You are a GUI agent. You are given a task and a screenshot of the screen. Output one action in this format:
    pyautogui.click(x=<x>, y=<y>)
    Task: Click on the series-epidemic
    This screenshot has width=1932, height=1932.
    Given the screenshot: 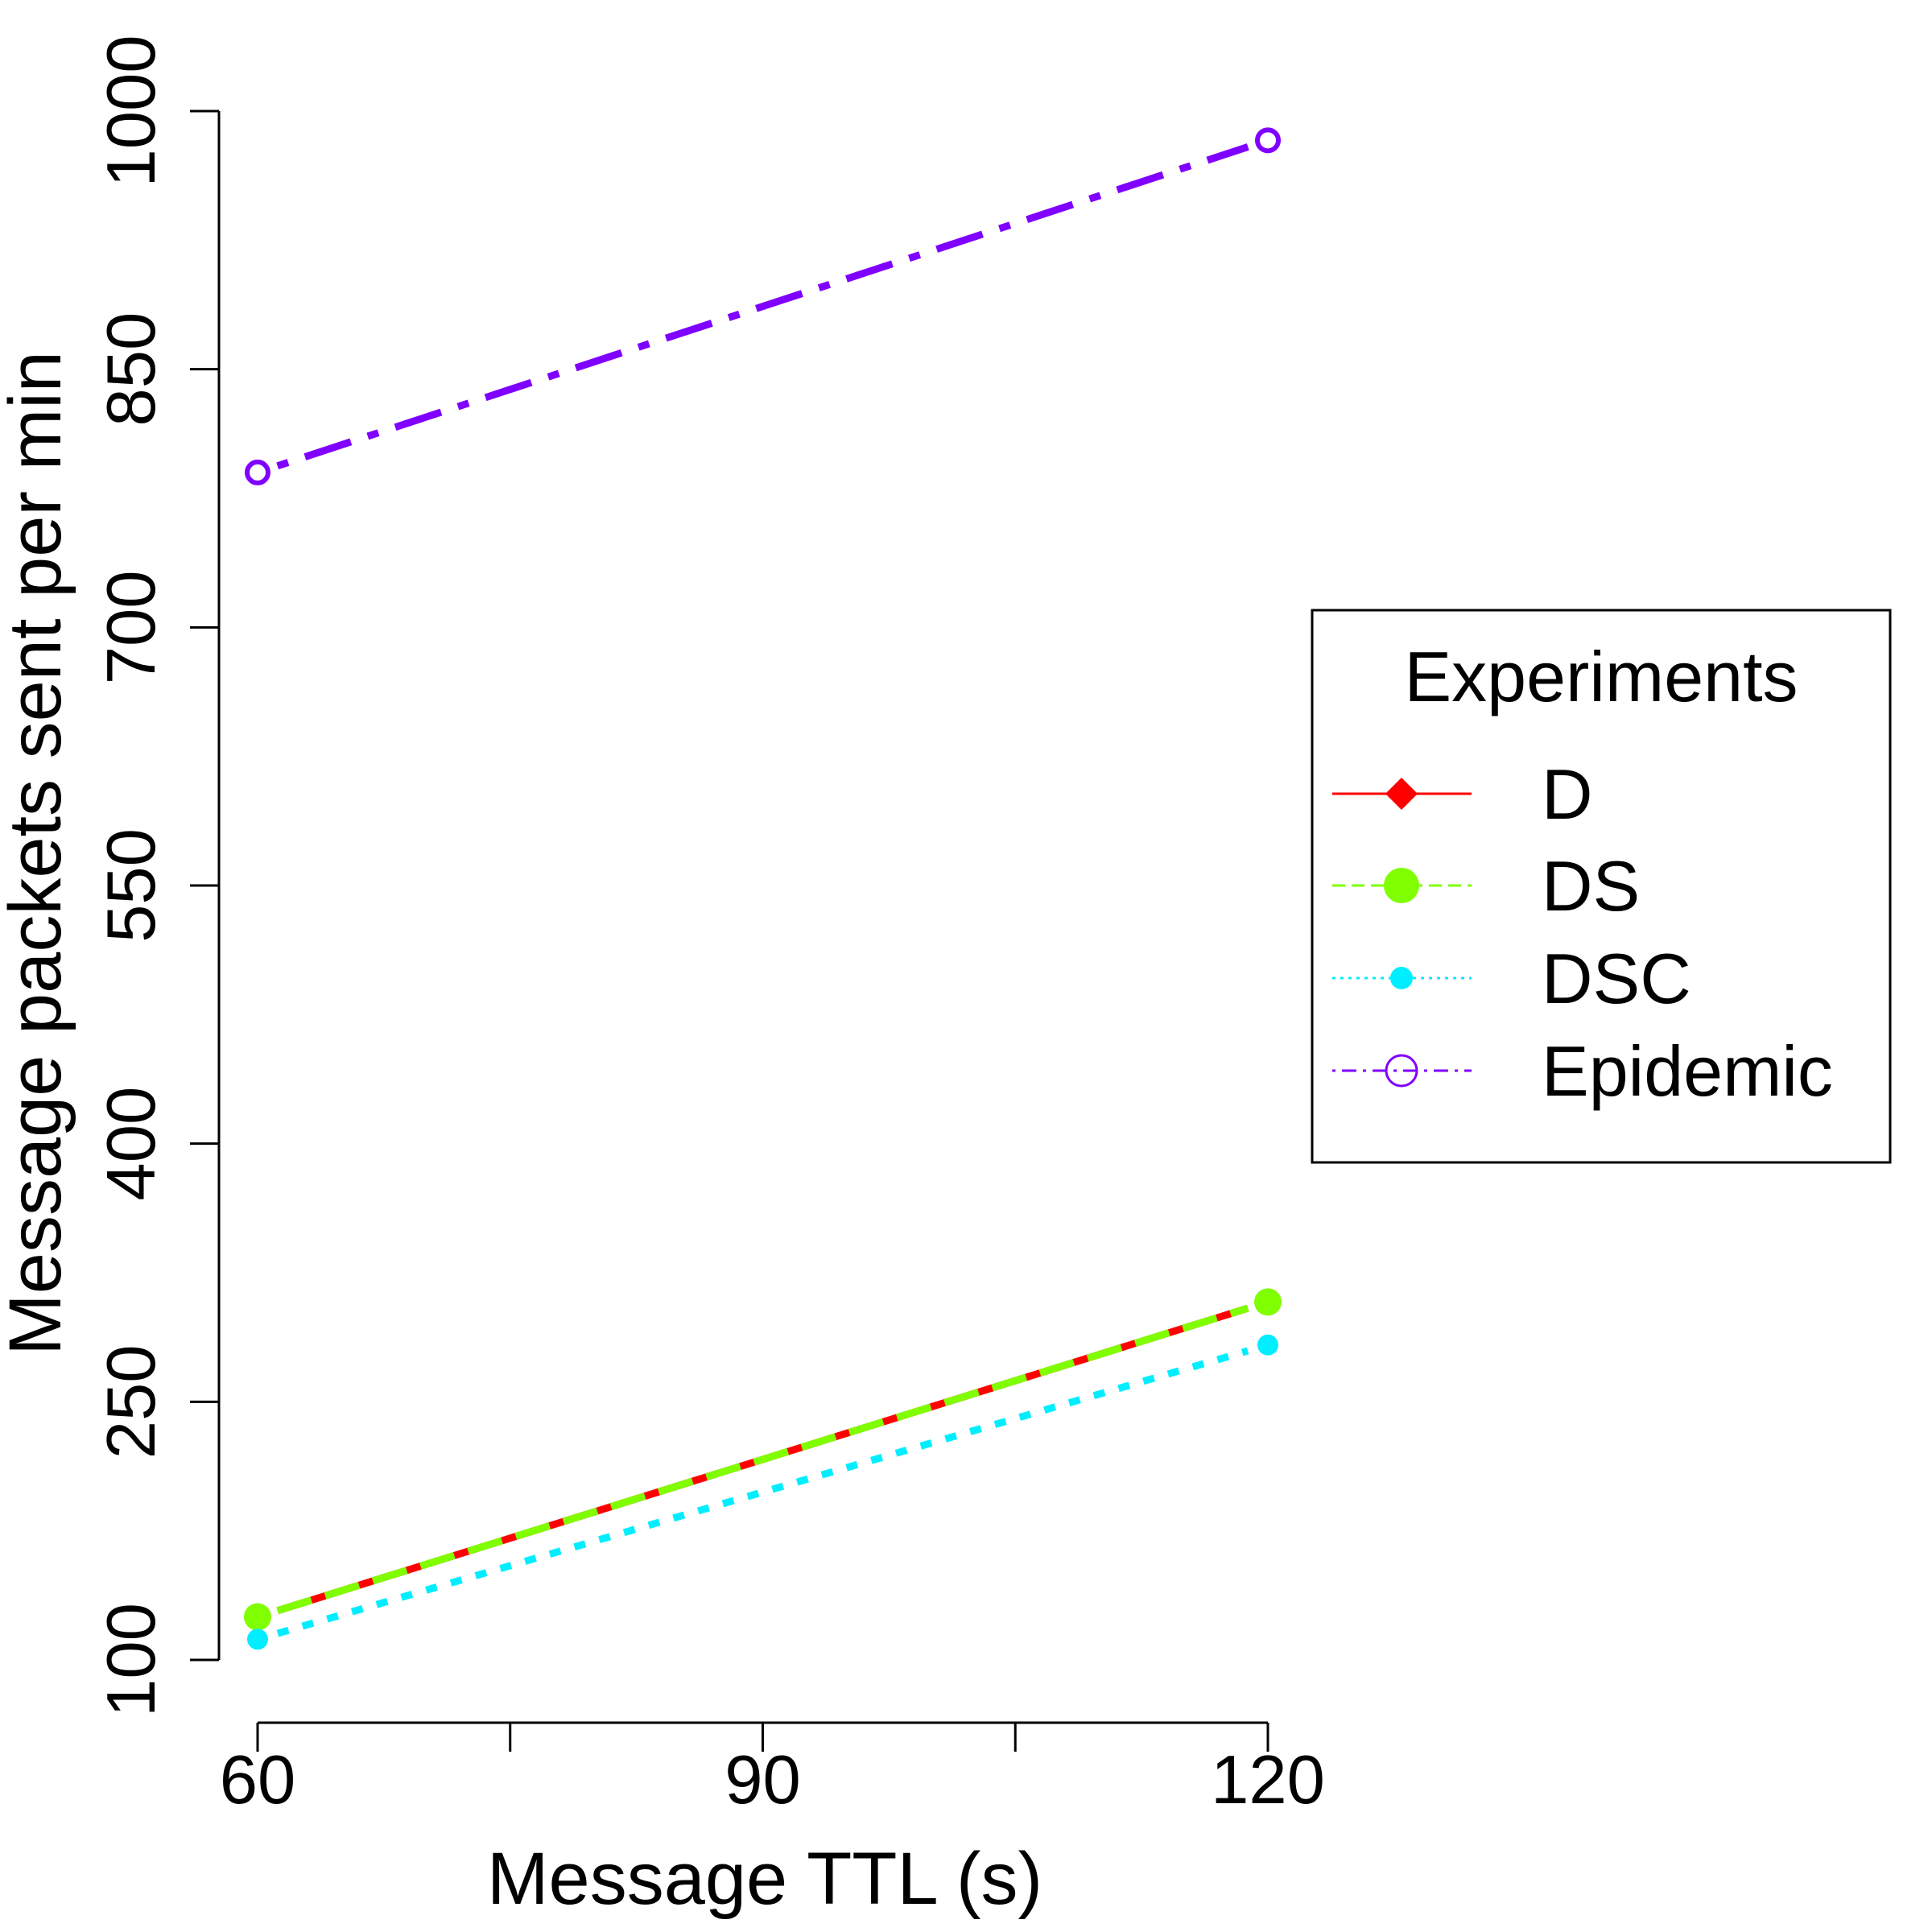 What is the action you would take?
    pyautogui.click(x=763, y=306)
    